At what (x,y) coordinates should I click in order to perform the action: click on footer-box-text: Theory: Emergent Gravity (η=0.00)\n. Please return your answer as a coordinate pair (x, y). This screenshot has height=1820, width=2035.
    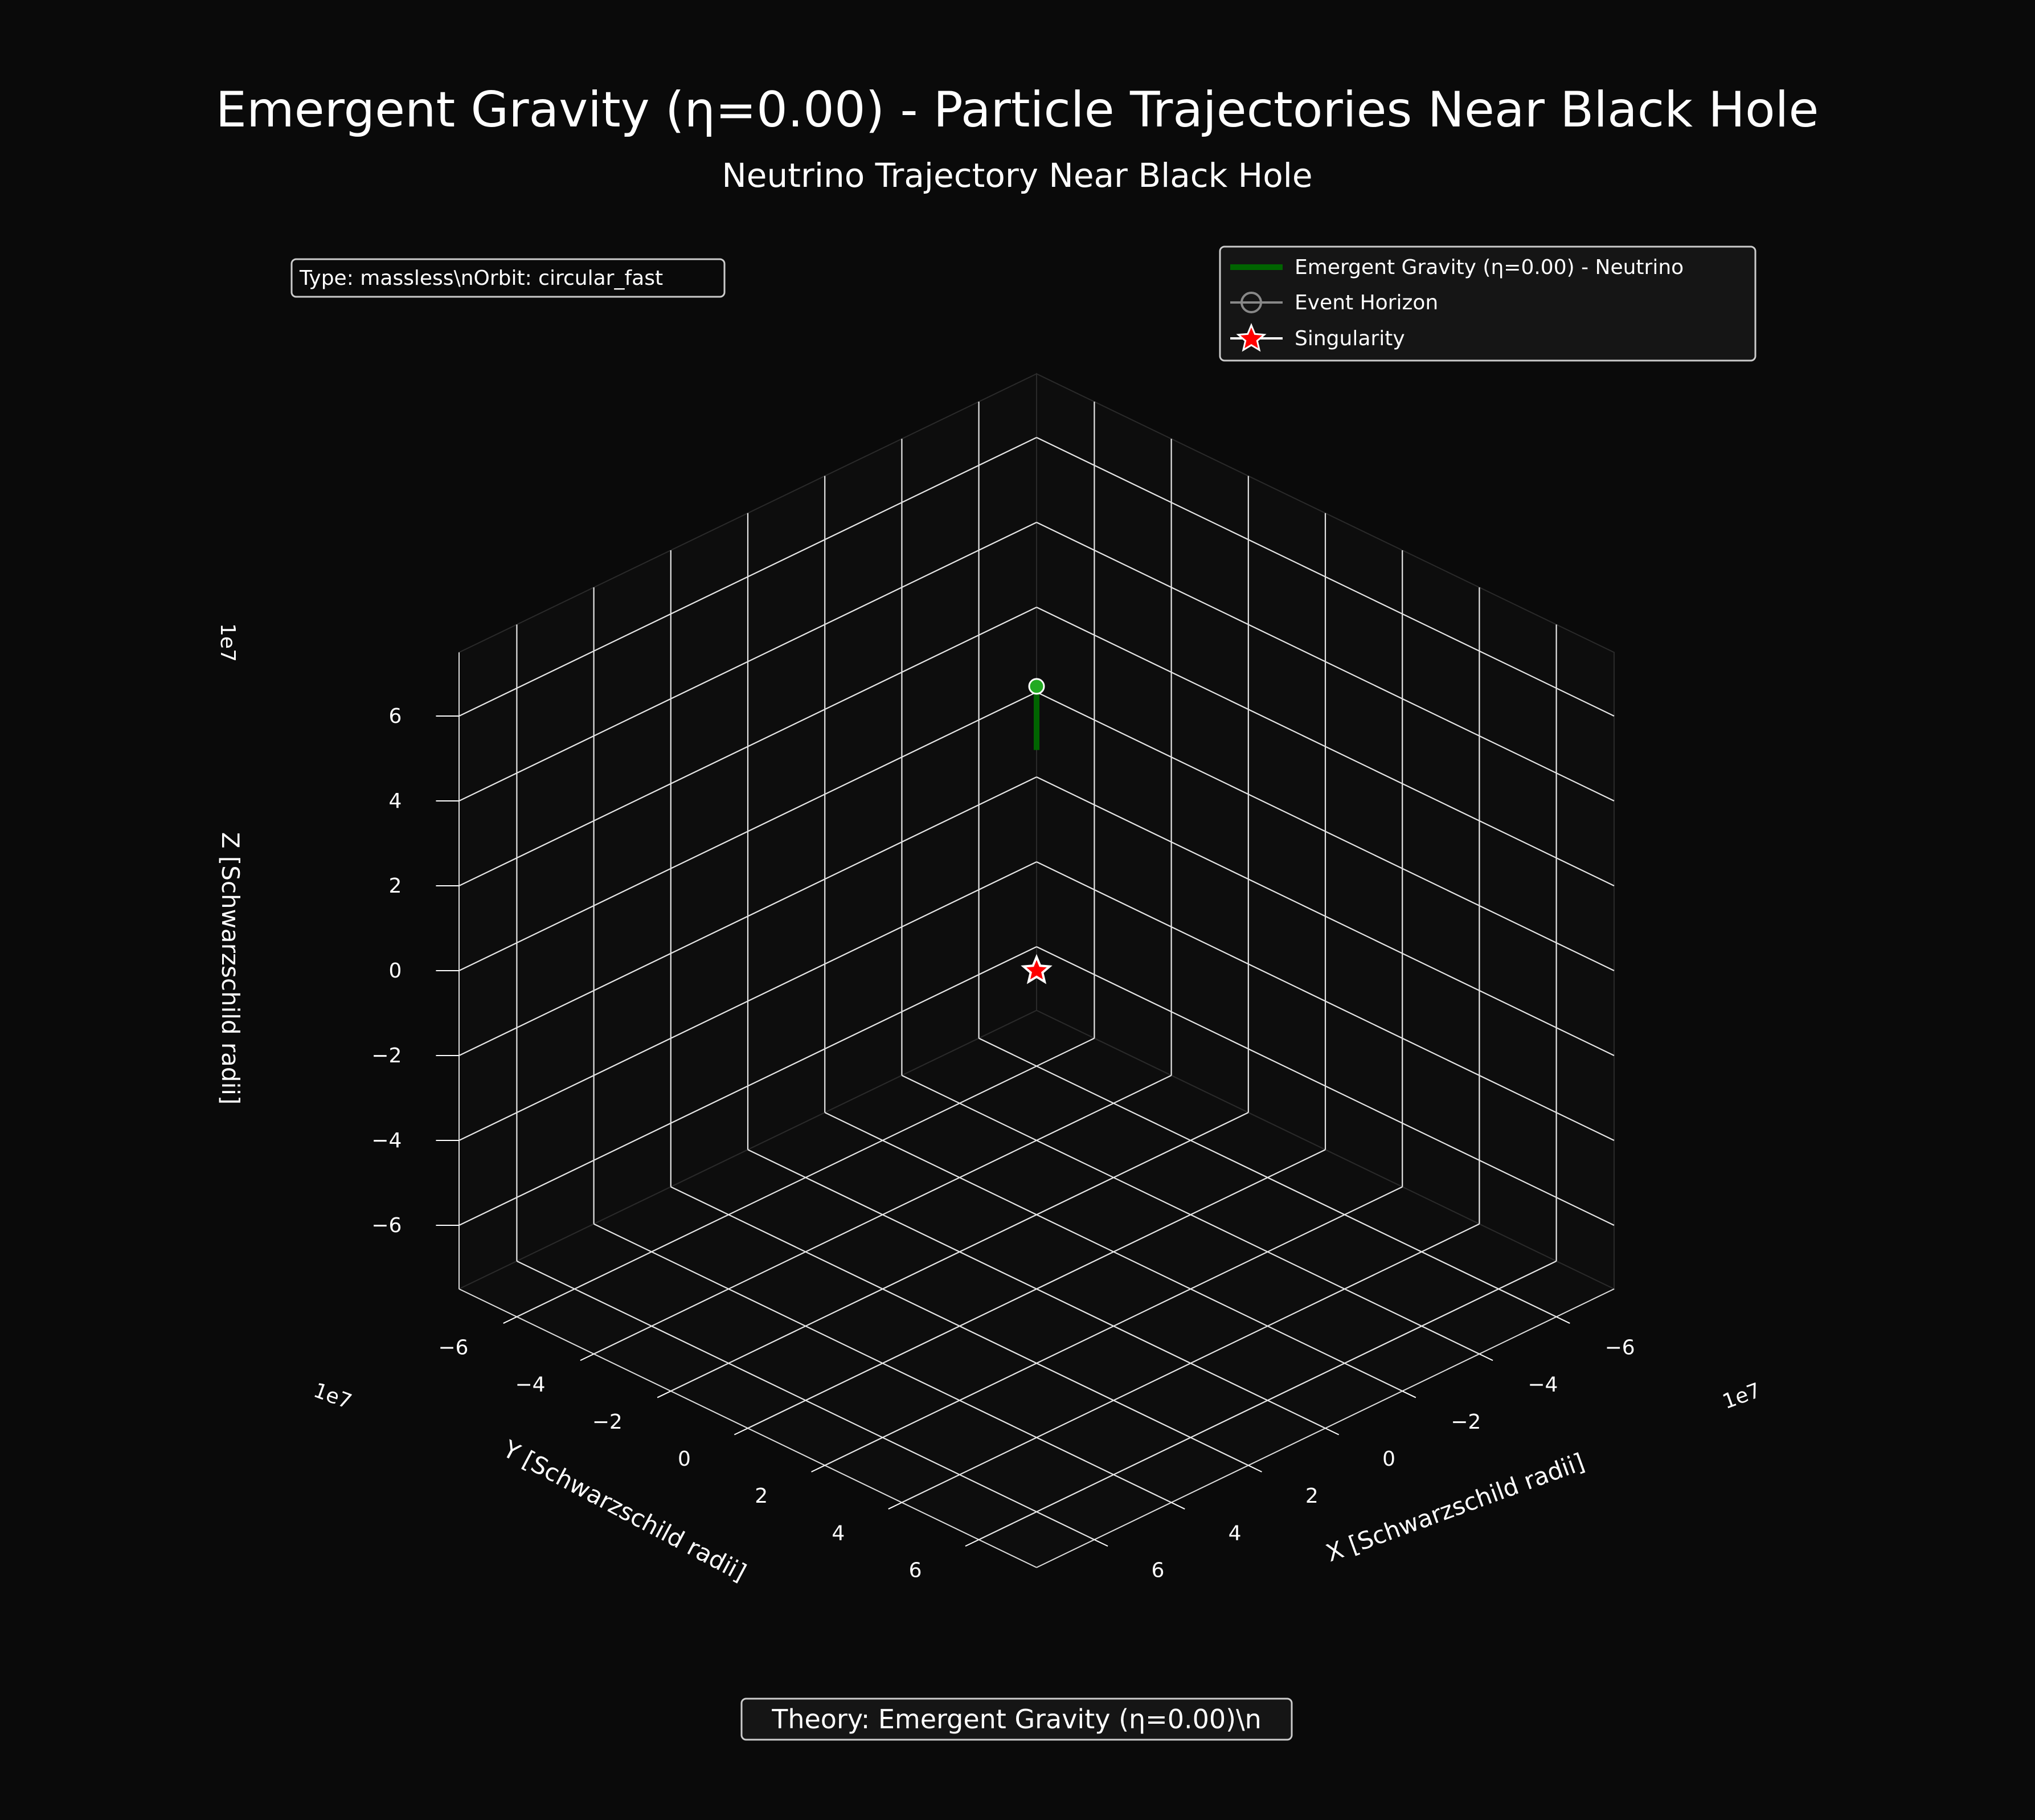
    Looking at the image, I should click on (1016, 1719).